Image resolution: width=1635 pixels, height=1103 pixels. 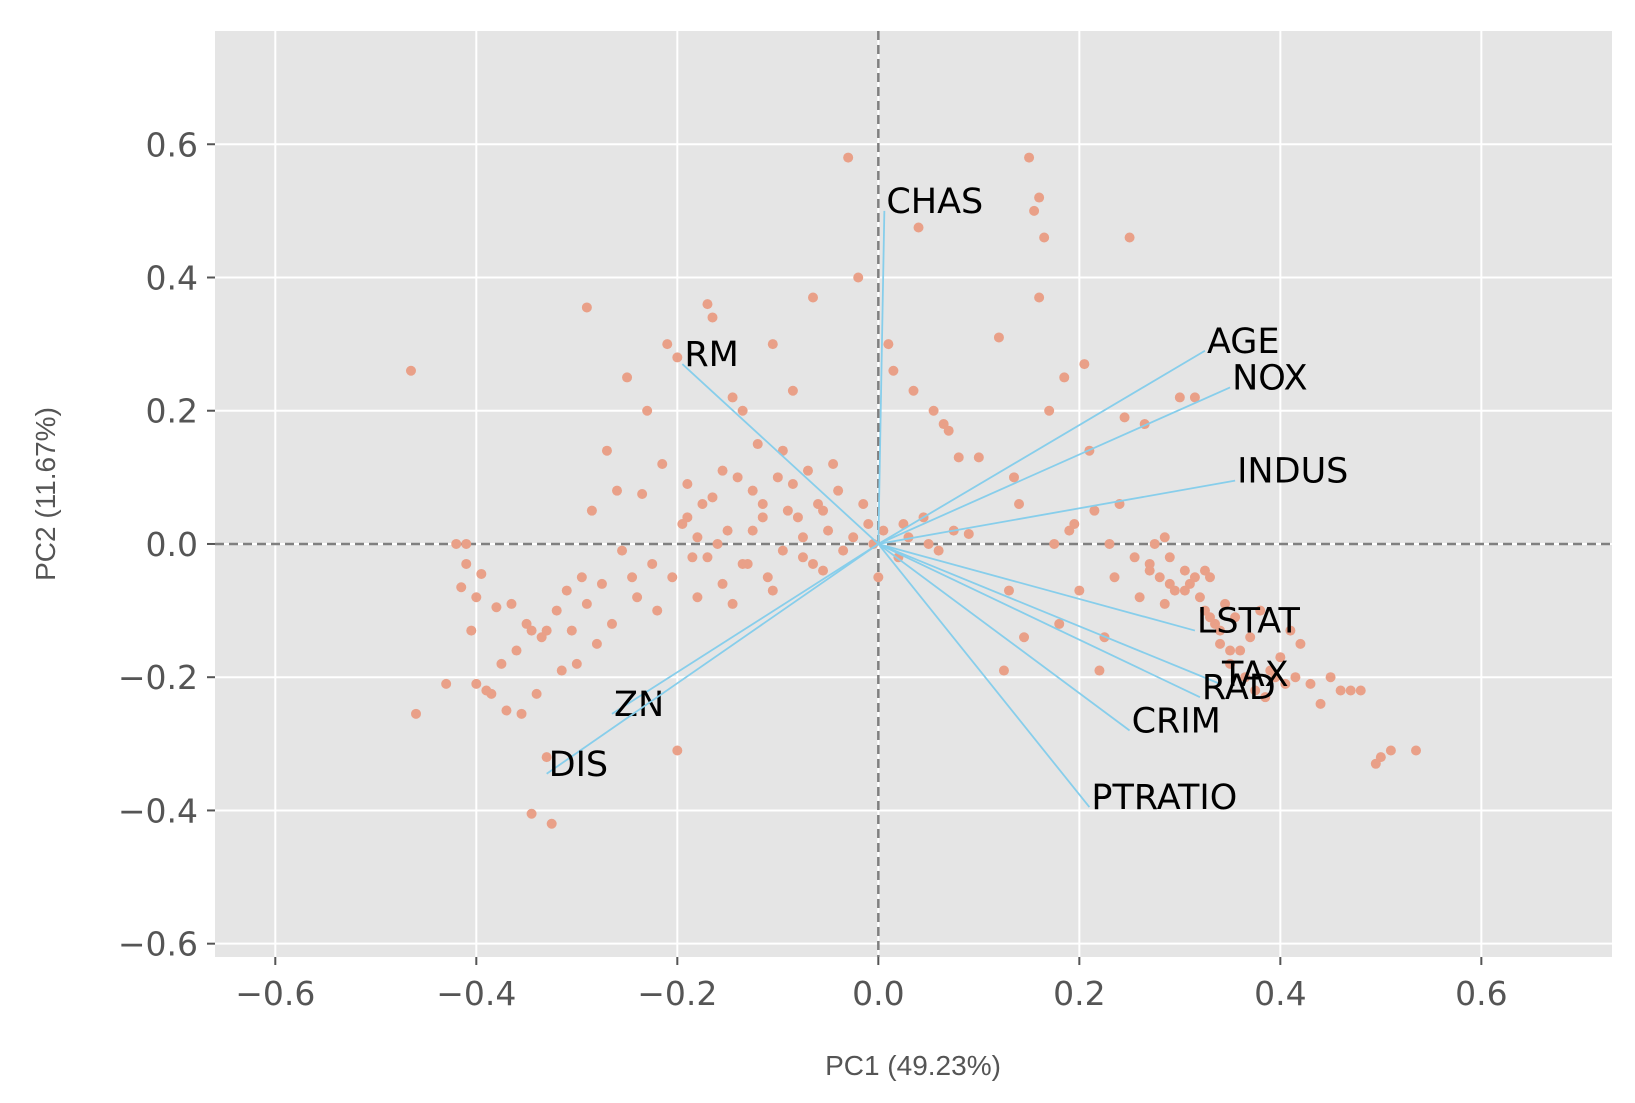 I want to click on loading-label-nox: NOX, so click(x=1269, y=378).